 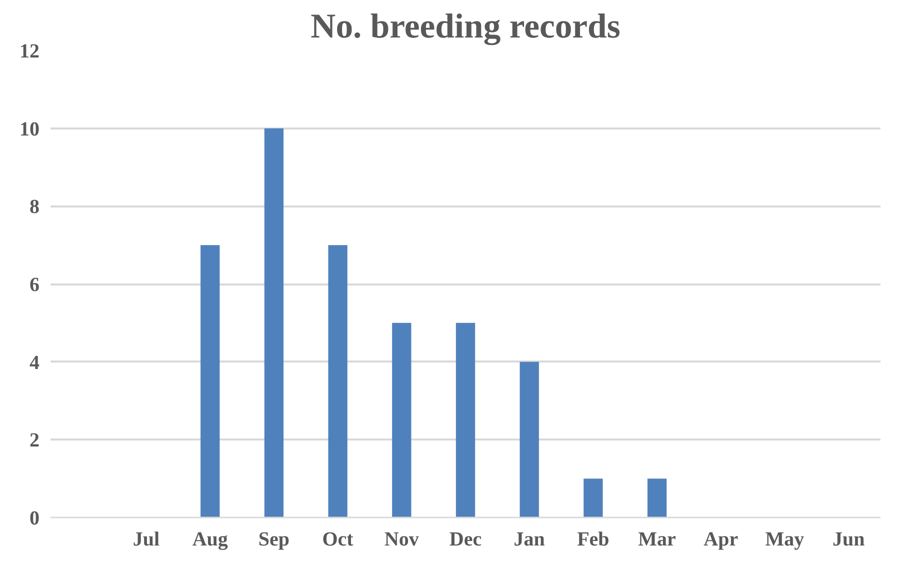 I want to click on y-tick-label: 10, so click(x=30, y=129).